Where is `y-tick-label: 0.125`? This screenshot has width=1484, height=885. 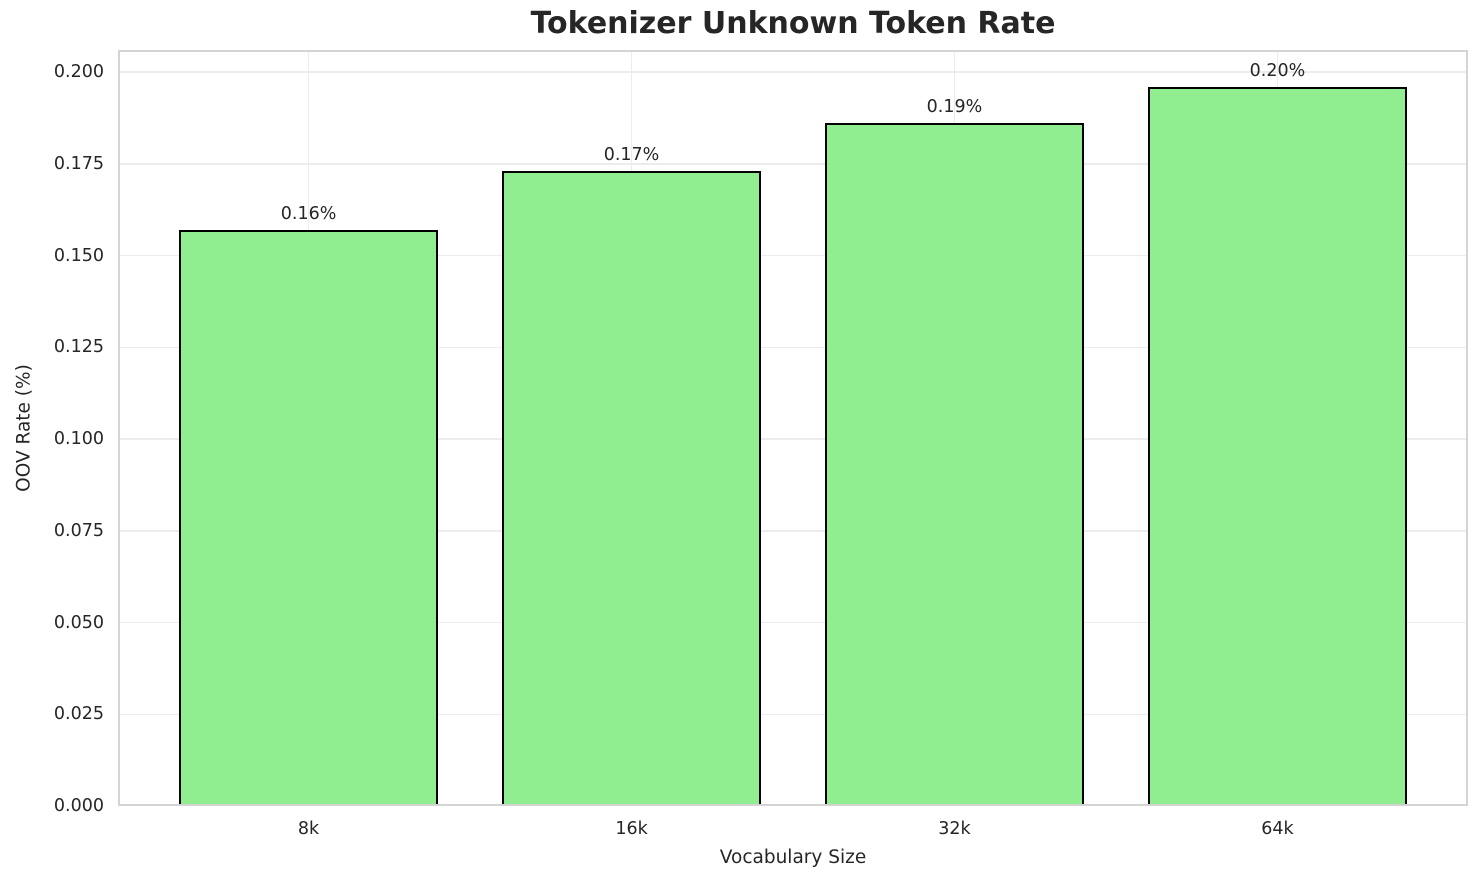 y-tick-label: 0.125 is located at coordinates (78, 347).